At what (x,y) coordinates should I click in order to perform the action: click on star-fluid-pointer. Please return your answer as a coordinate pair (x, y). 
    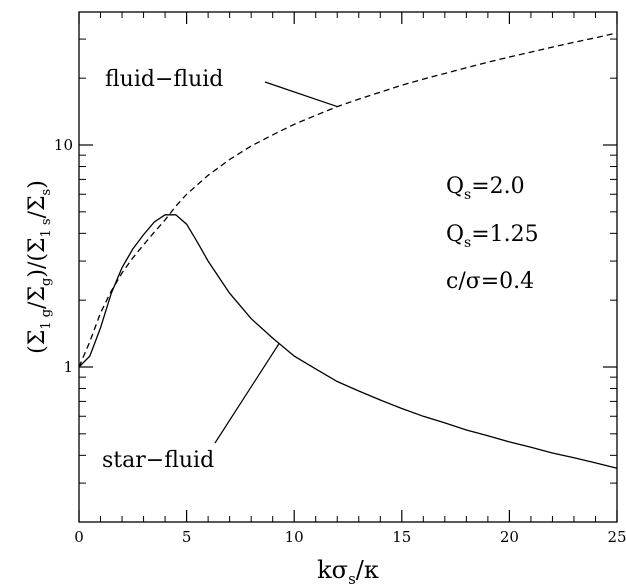
    Looking at the image, I should click on (247, 393).